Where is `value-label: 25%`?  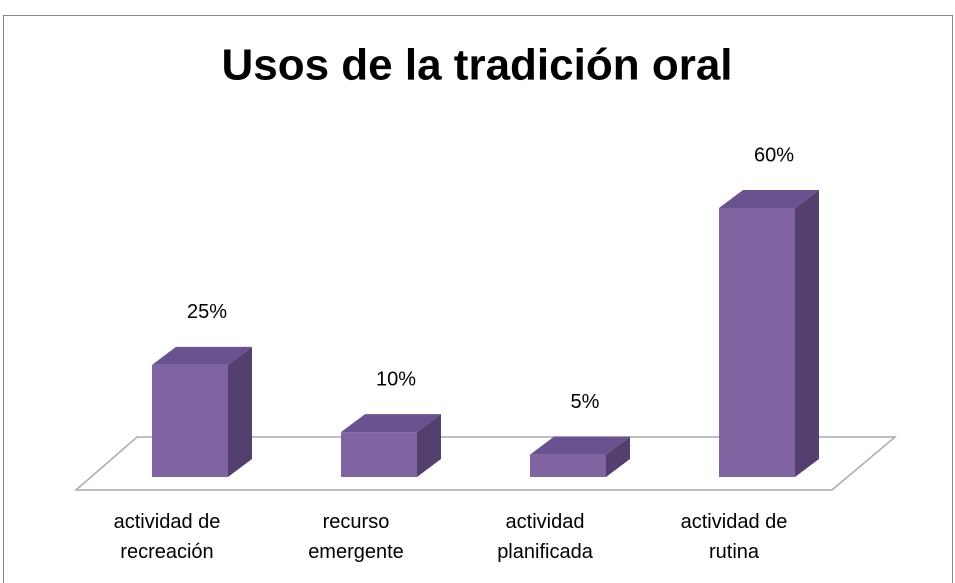
value-label: 25% is located at coordinates (207, 312).